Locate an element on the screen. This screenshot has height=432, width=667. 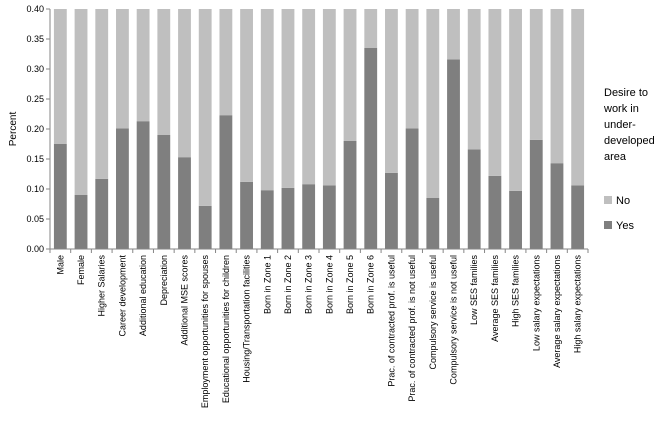
x-tick-label: Born in Zone 4 is located at coordinates (329, 284).